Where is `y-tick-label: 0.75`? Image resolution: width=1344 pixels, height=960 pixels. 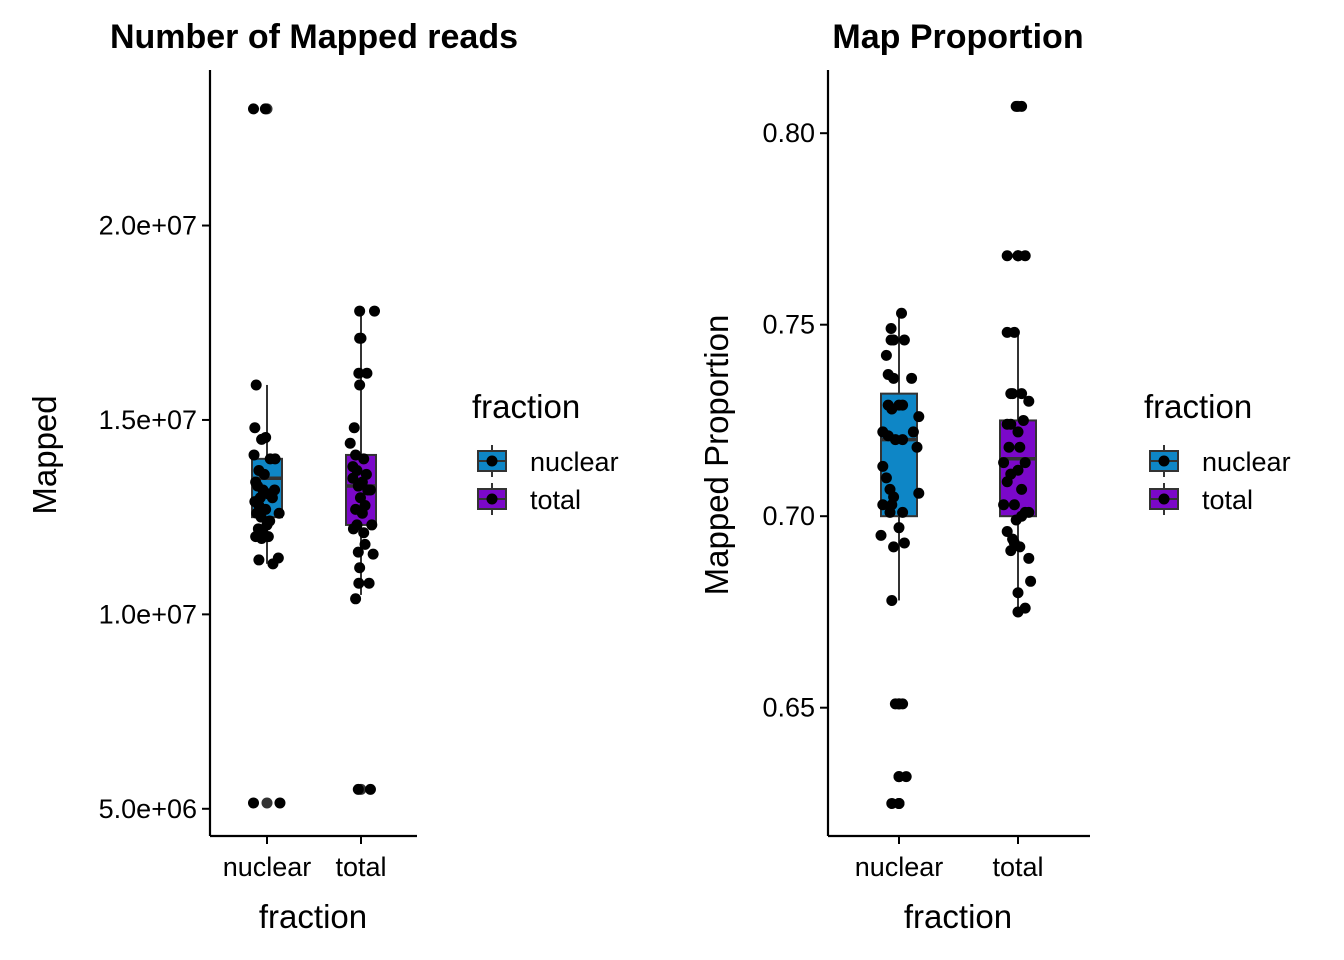 y-tick-label: 0.75 is located at coordinates (788, 325).